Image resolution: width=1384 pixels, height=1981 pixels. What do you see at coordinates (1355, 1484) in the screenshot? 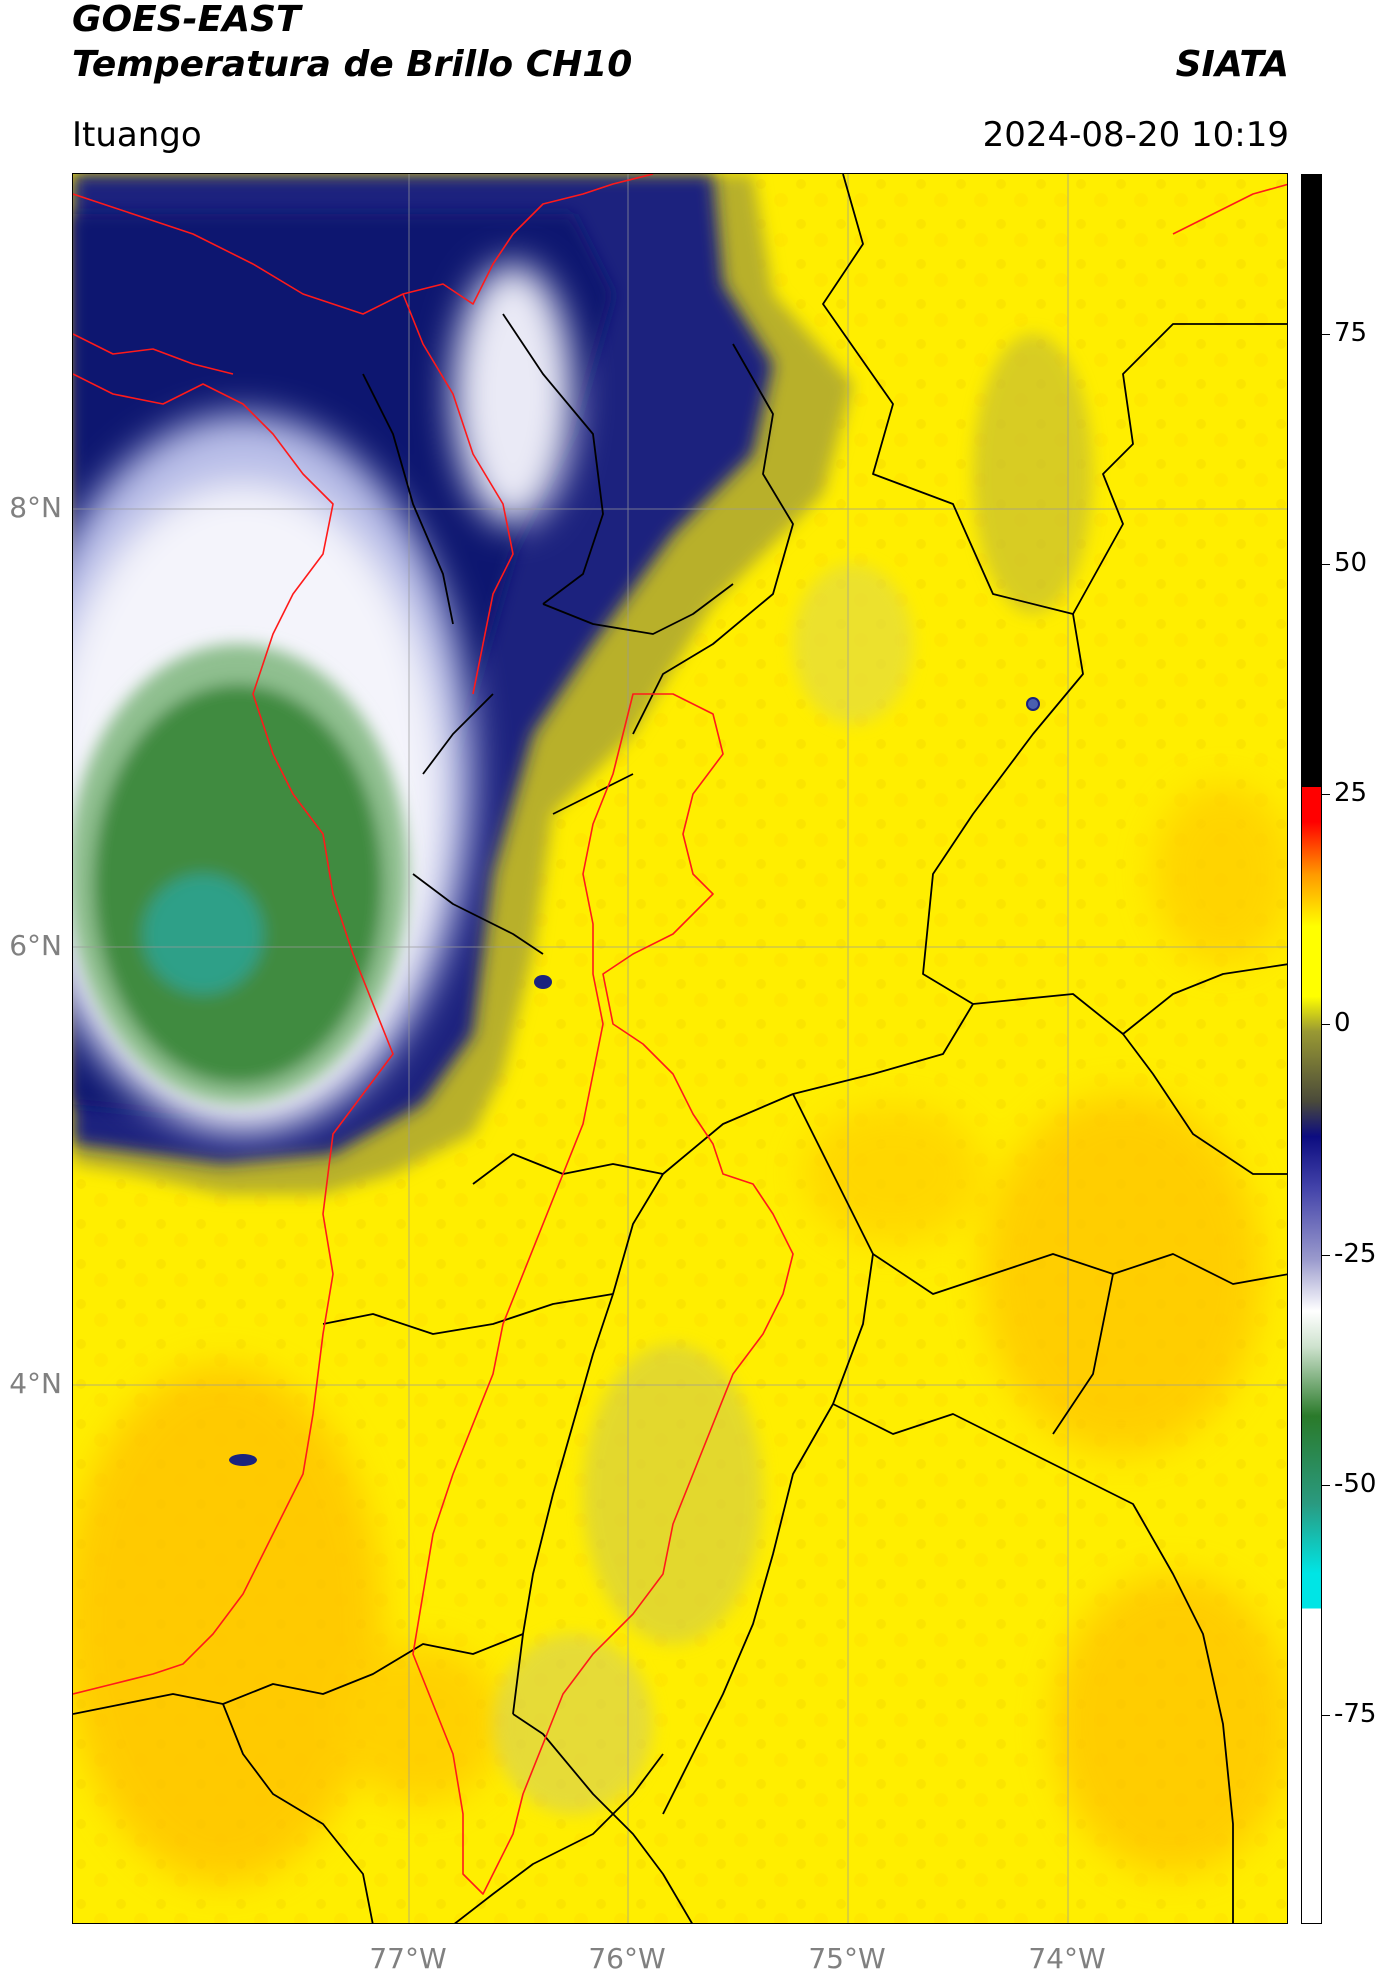
I see `colorbar-label-minus-50: -50` at bounding box center [1355, 1484].